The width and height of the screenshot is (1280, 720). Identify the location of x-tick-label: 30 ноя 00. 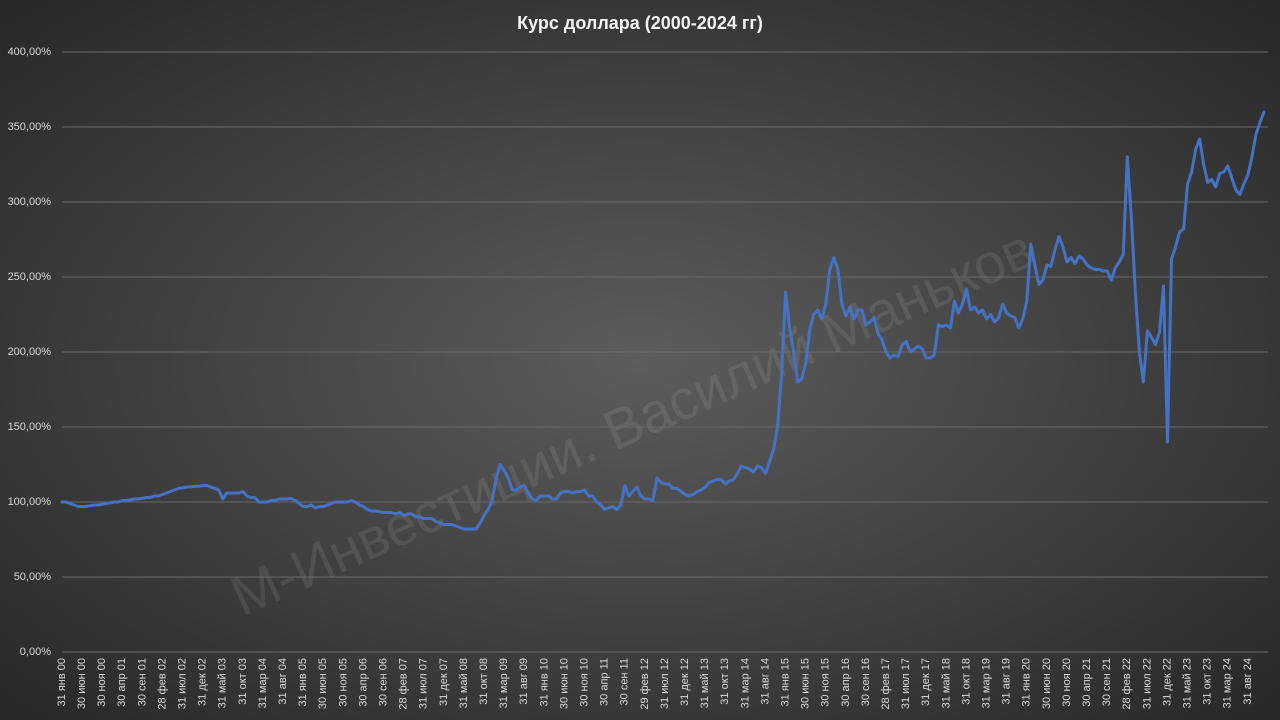
(102, 682).